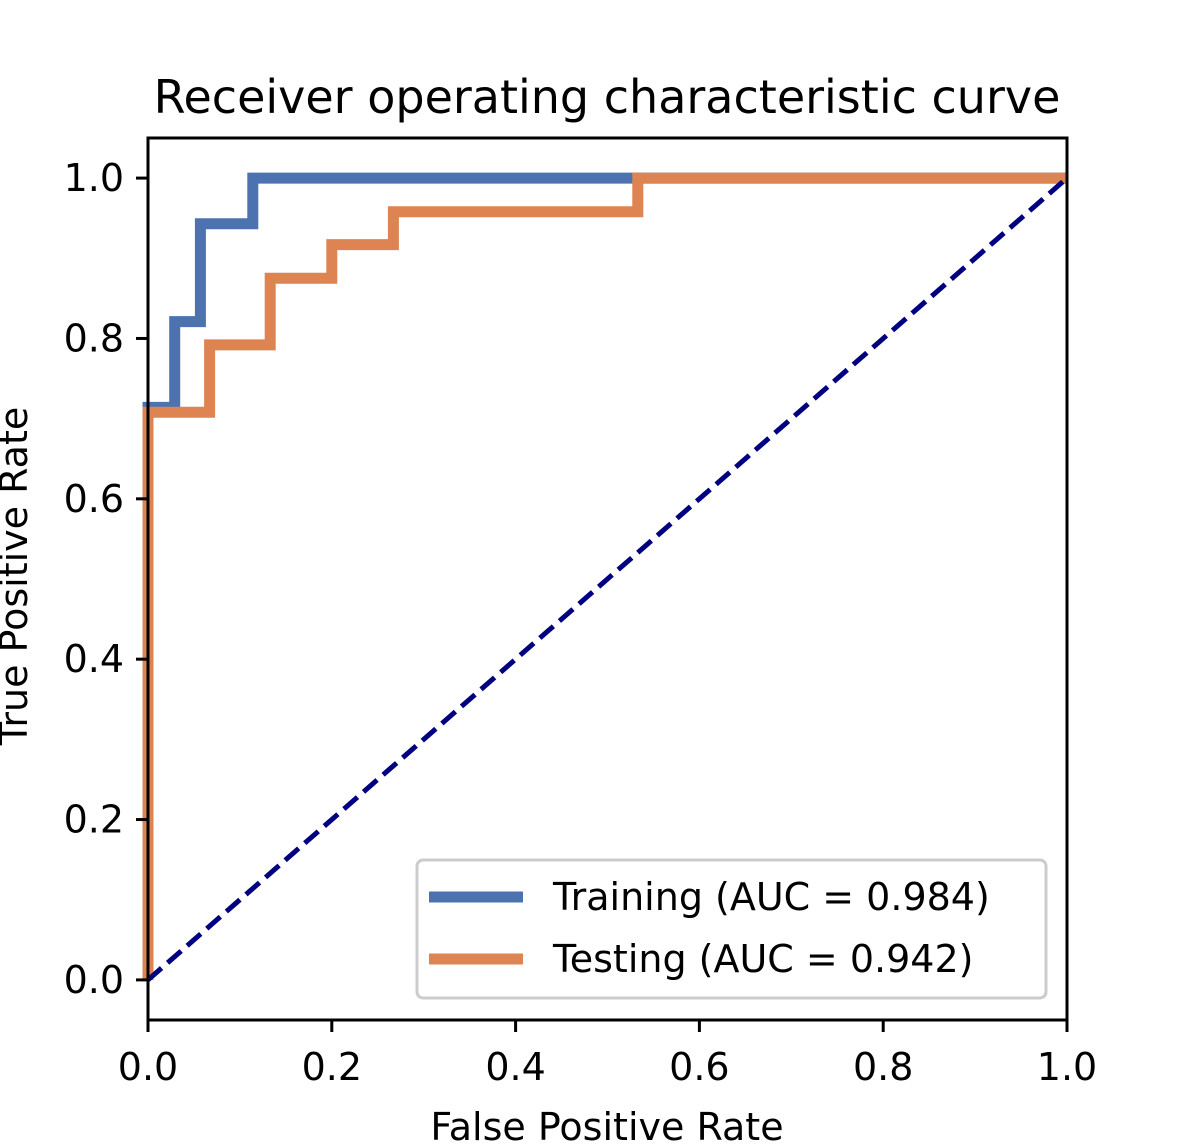 The height and width of the screenshot is (1146, 1185). What do you see at coordinates (94, 980) in the screenshot?
I see `y-tick-label: 0.0` at bounding box center [94, 980].